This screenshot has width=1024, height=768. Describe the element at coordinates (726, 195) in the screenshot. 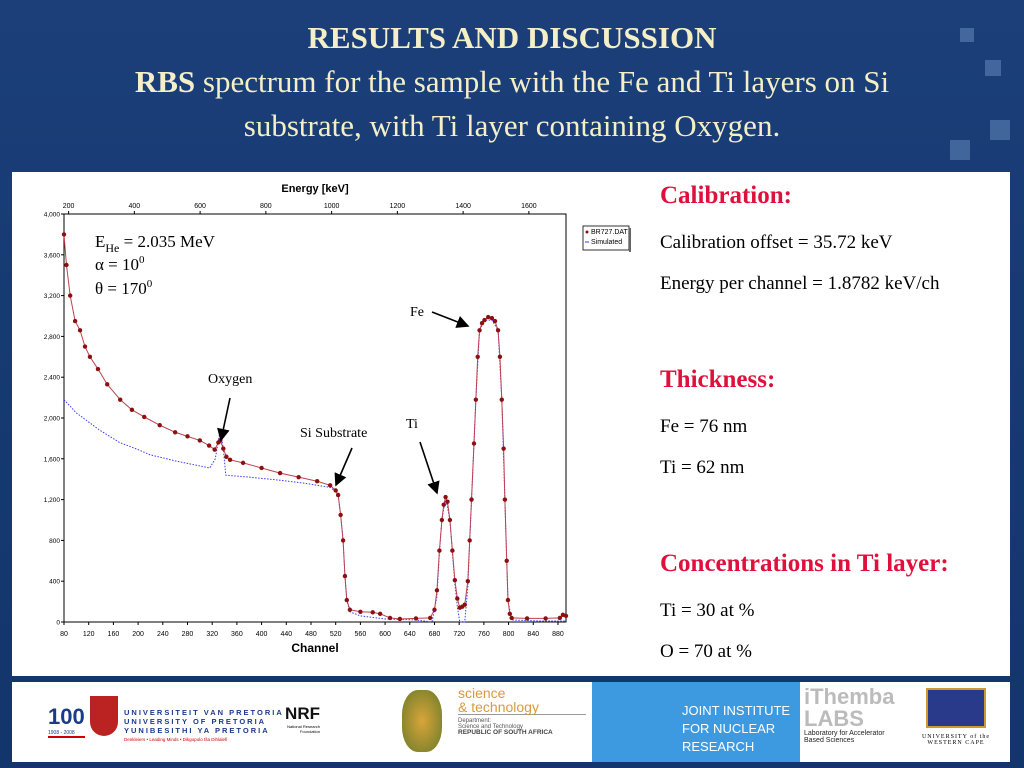

I see `calibration-heading: Calibration:` at that location.